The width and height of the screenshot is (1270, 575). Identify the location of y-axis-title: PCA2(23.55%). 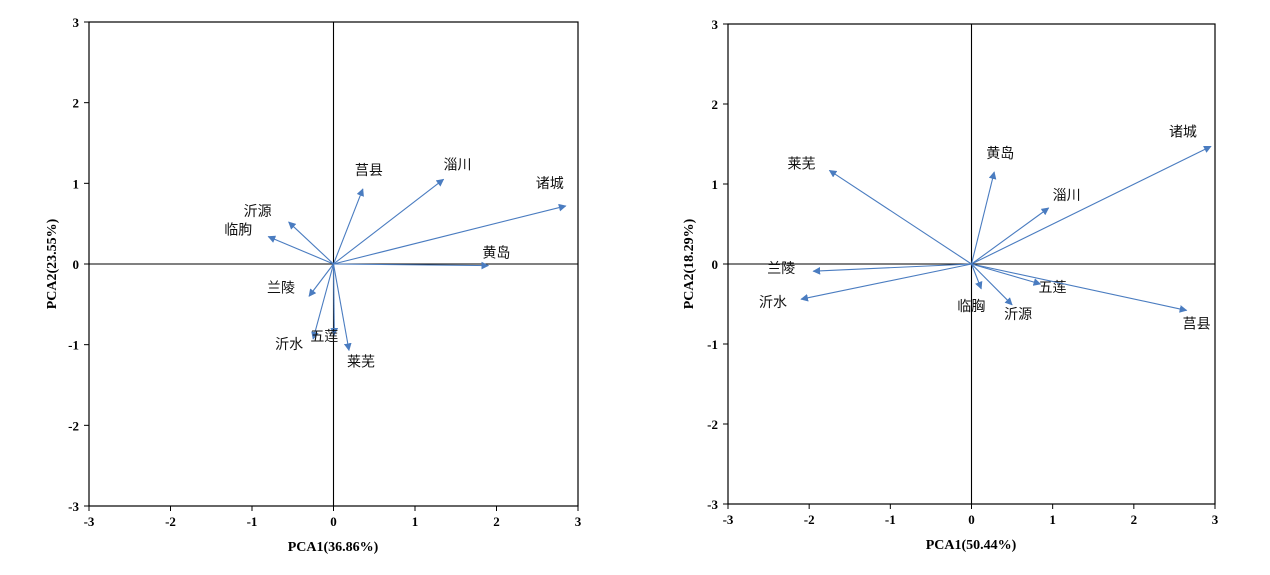
(52, 263).